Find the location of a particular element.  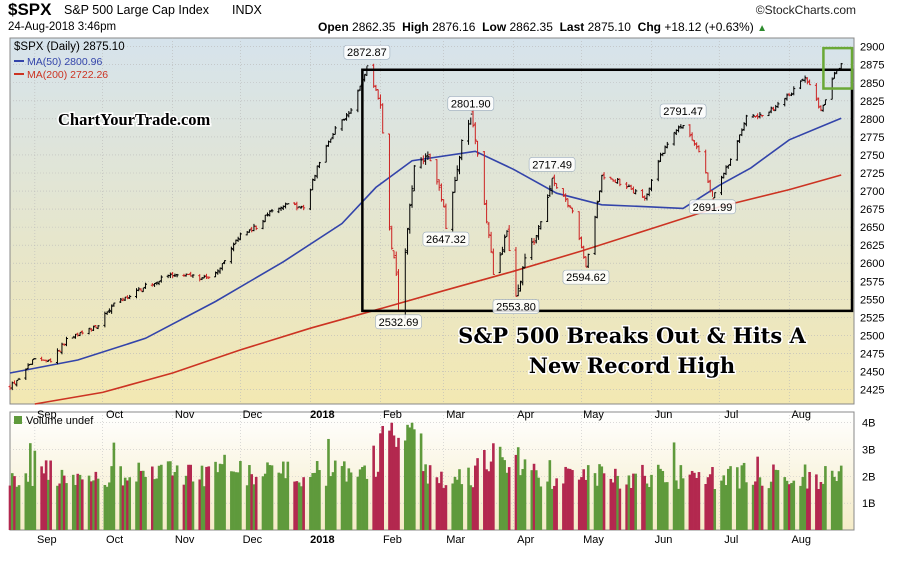

volume-tick-label: 4B is located at coordinates (868, 424).